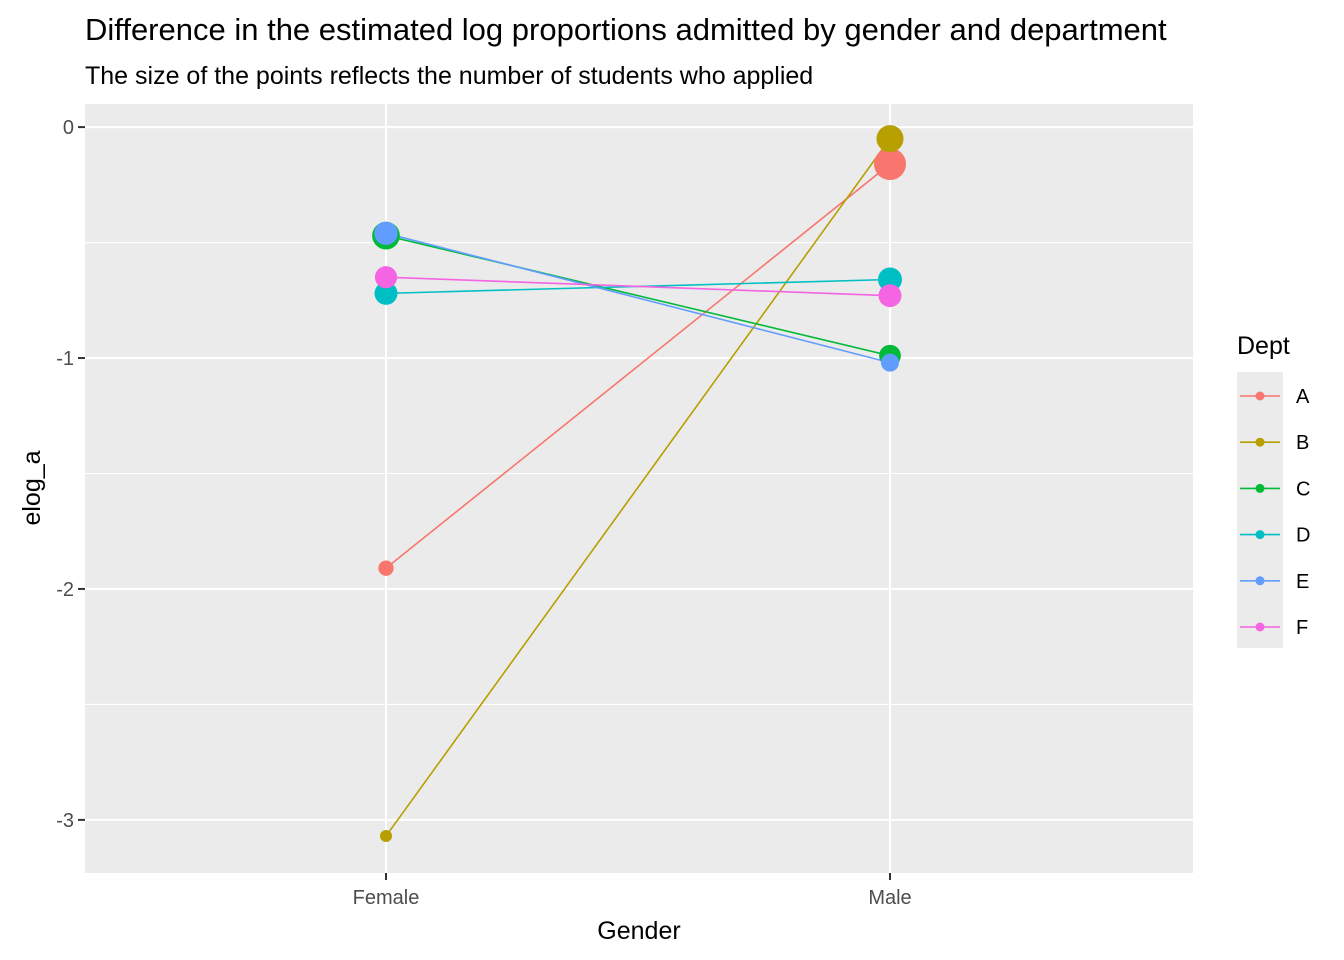  What do you see at coordinates (890, 279) in the screenshot?
I see `point-d-male` at bounding box center [890, 279].